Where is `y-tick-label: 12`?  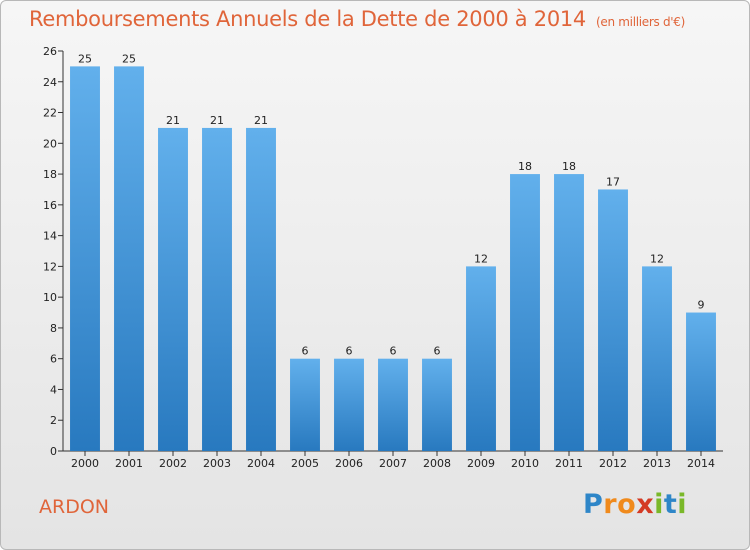 y-tick-label: 12 is located at coordinates (50, 266).